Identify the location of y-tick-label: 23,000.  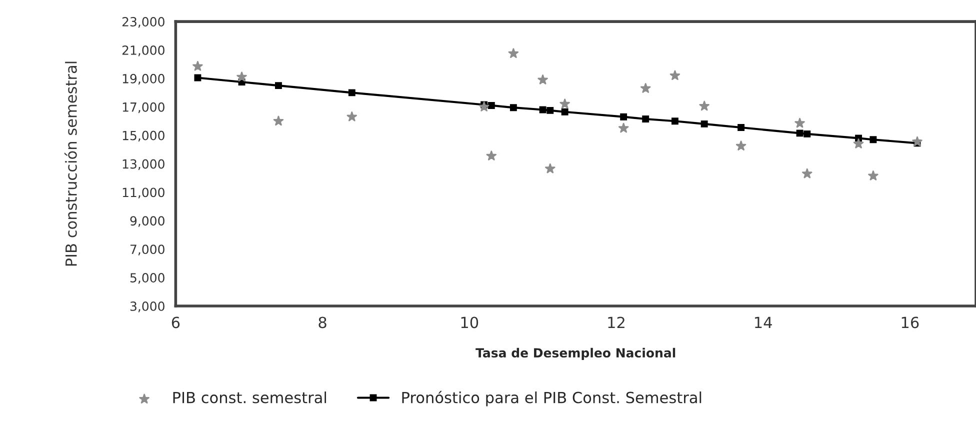
(143, 22).